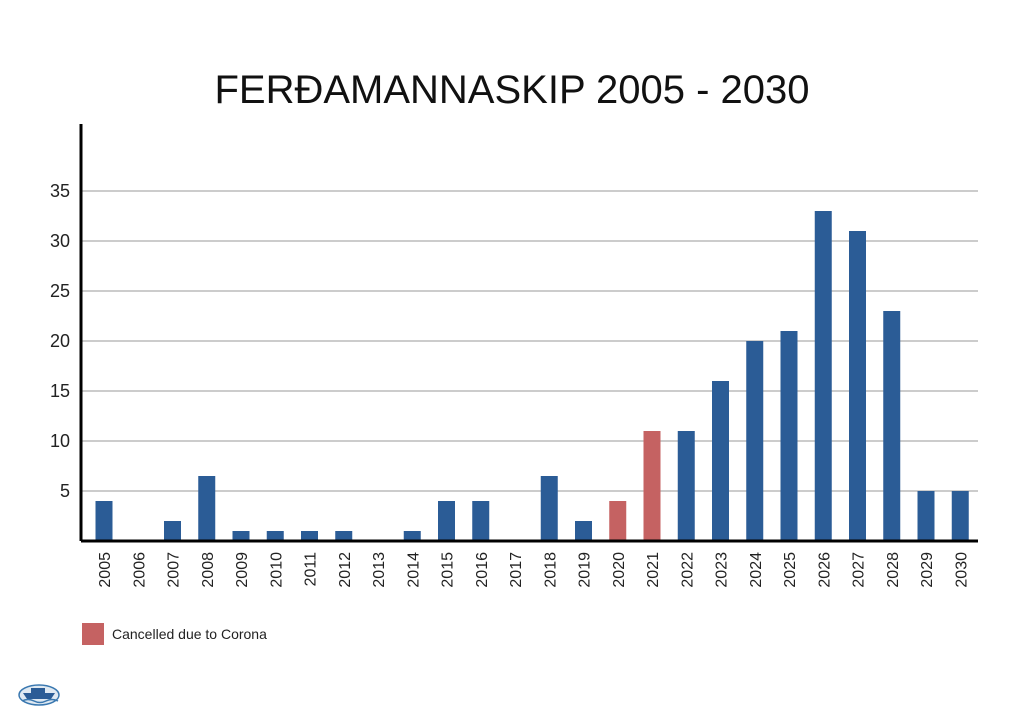 This screenshot has height=724, width=1024. What do you see at coordinates (893, 570) in the screenshot?
I see `x-tick-label: 2028` at bounding box center [893, 570].